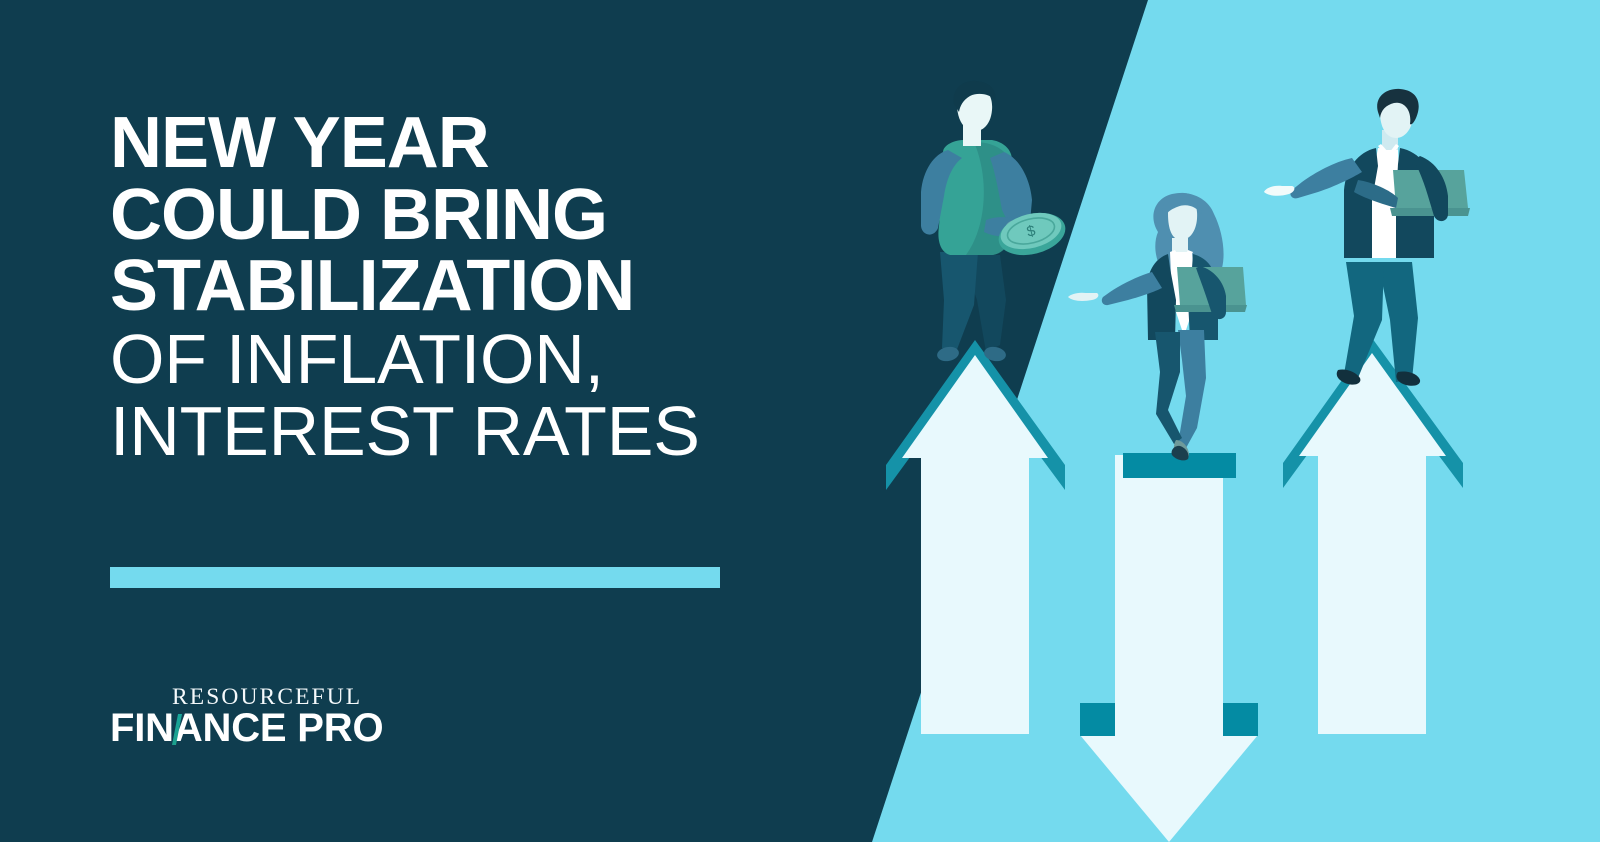 This screenshot has height=842, width=1600. What do you see at coordinates (948, 354) in the screenshot?
I see `fig1-shoe-left` at bounding box center [948, 354].